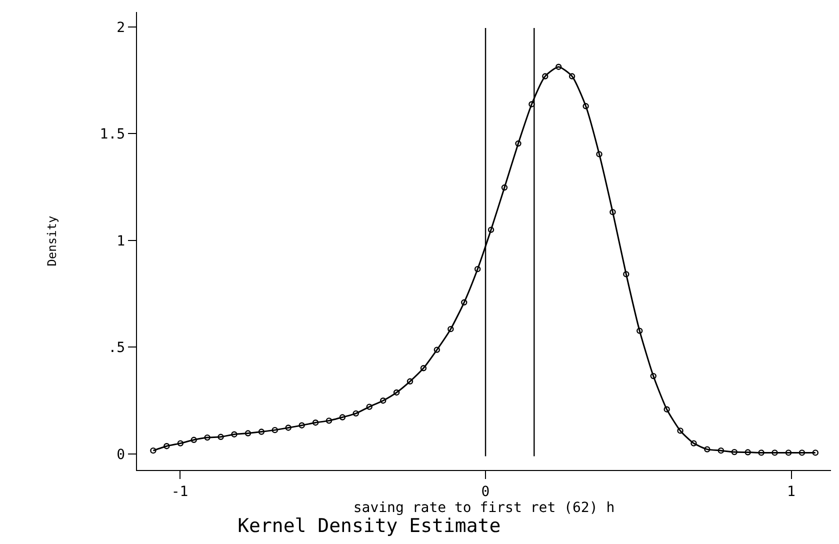 The height and width of the screenshot is (544, 839). Describe the element at coordinates (179, 492) in the screenshot. I see `x-tick-label: -1` at that location.